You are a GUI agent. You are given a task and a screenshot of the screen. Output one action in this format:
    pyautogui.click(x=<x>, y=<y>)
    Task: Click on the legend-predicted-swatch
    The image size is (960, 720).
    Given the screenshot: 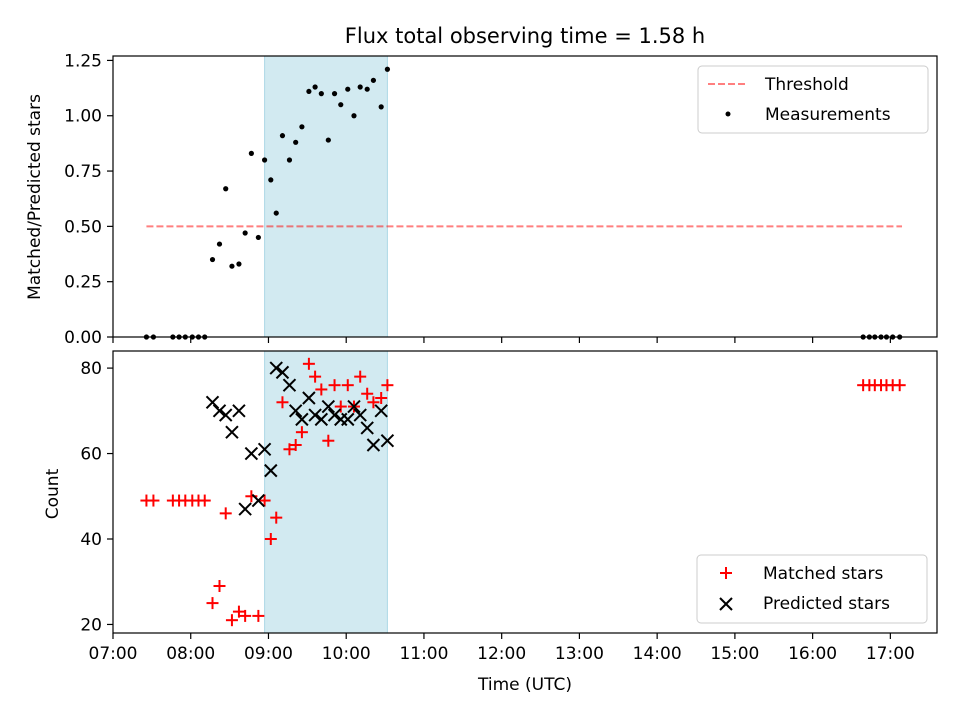 What is the action you would take?
    pyautogui.click(x=726, y=604)
    